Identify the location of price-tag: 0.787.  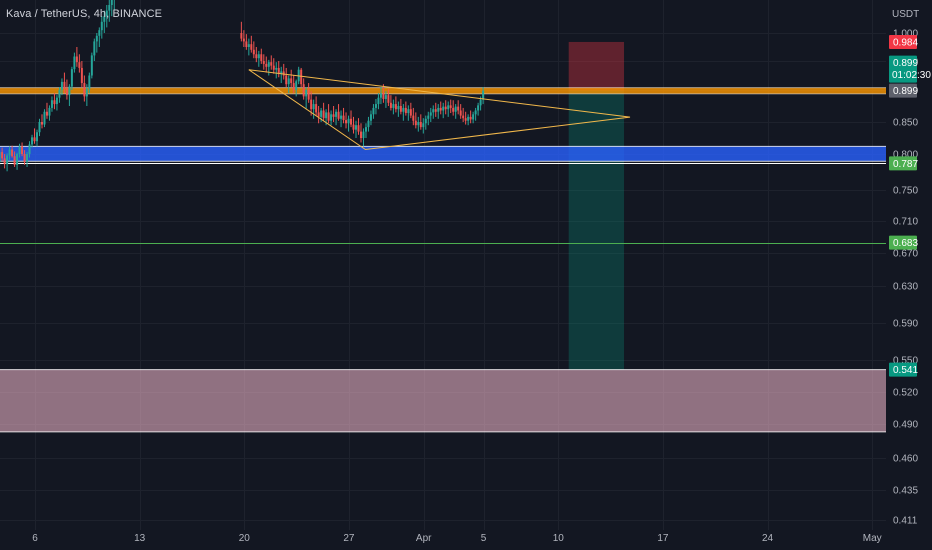
(903, 163).